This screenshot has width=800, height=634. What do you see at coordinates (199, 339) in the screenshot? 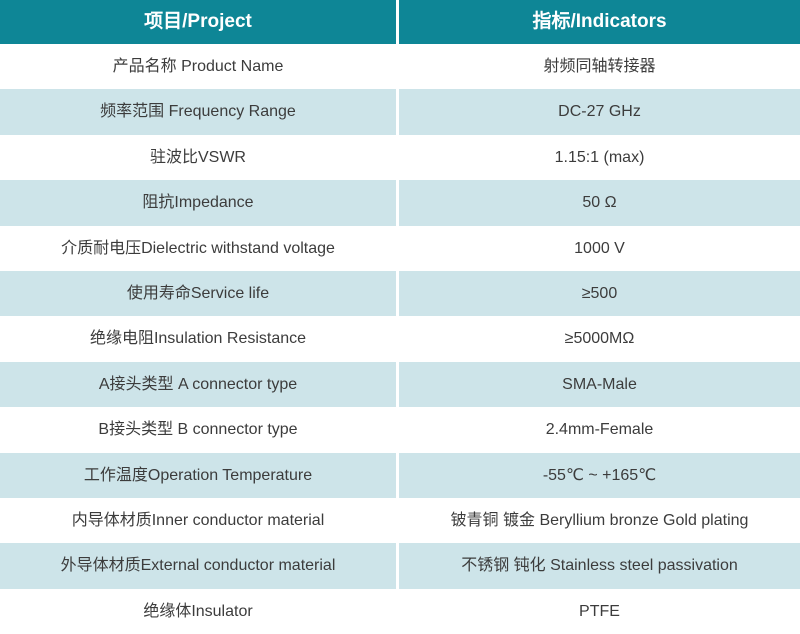
I see `project-cell: 绝缘电阻Insulation Resistance` at bounding box center [199, 339].